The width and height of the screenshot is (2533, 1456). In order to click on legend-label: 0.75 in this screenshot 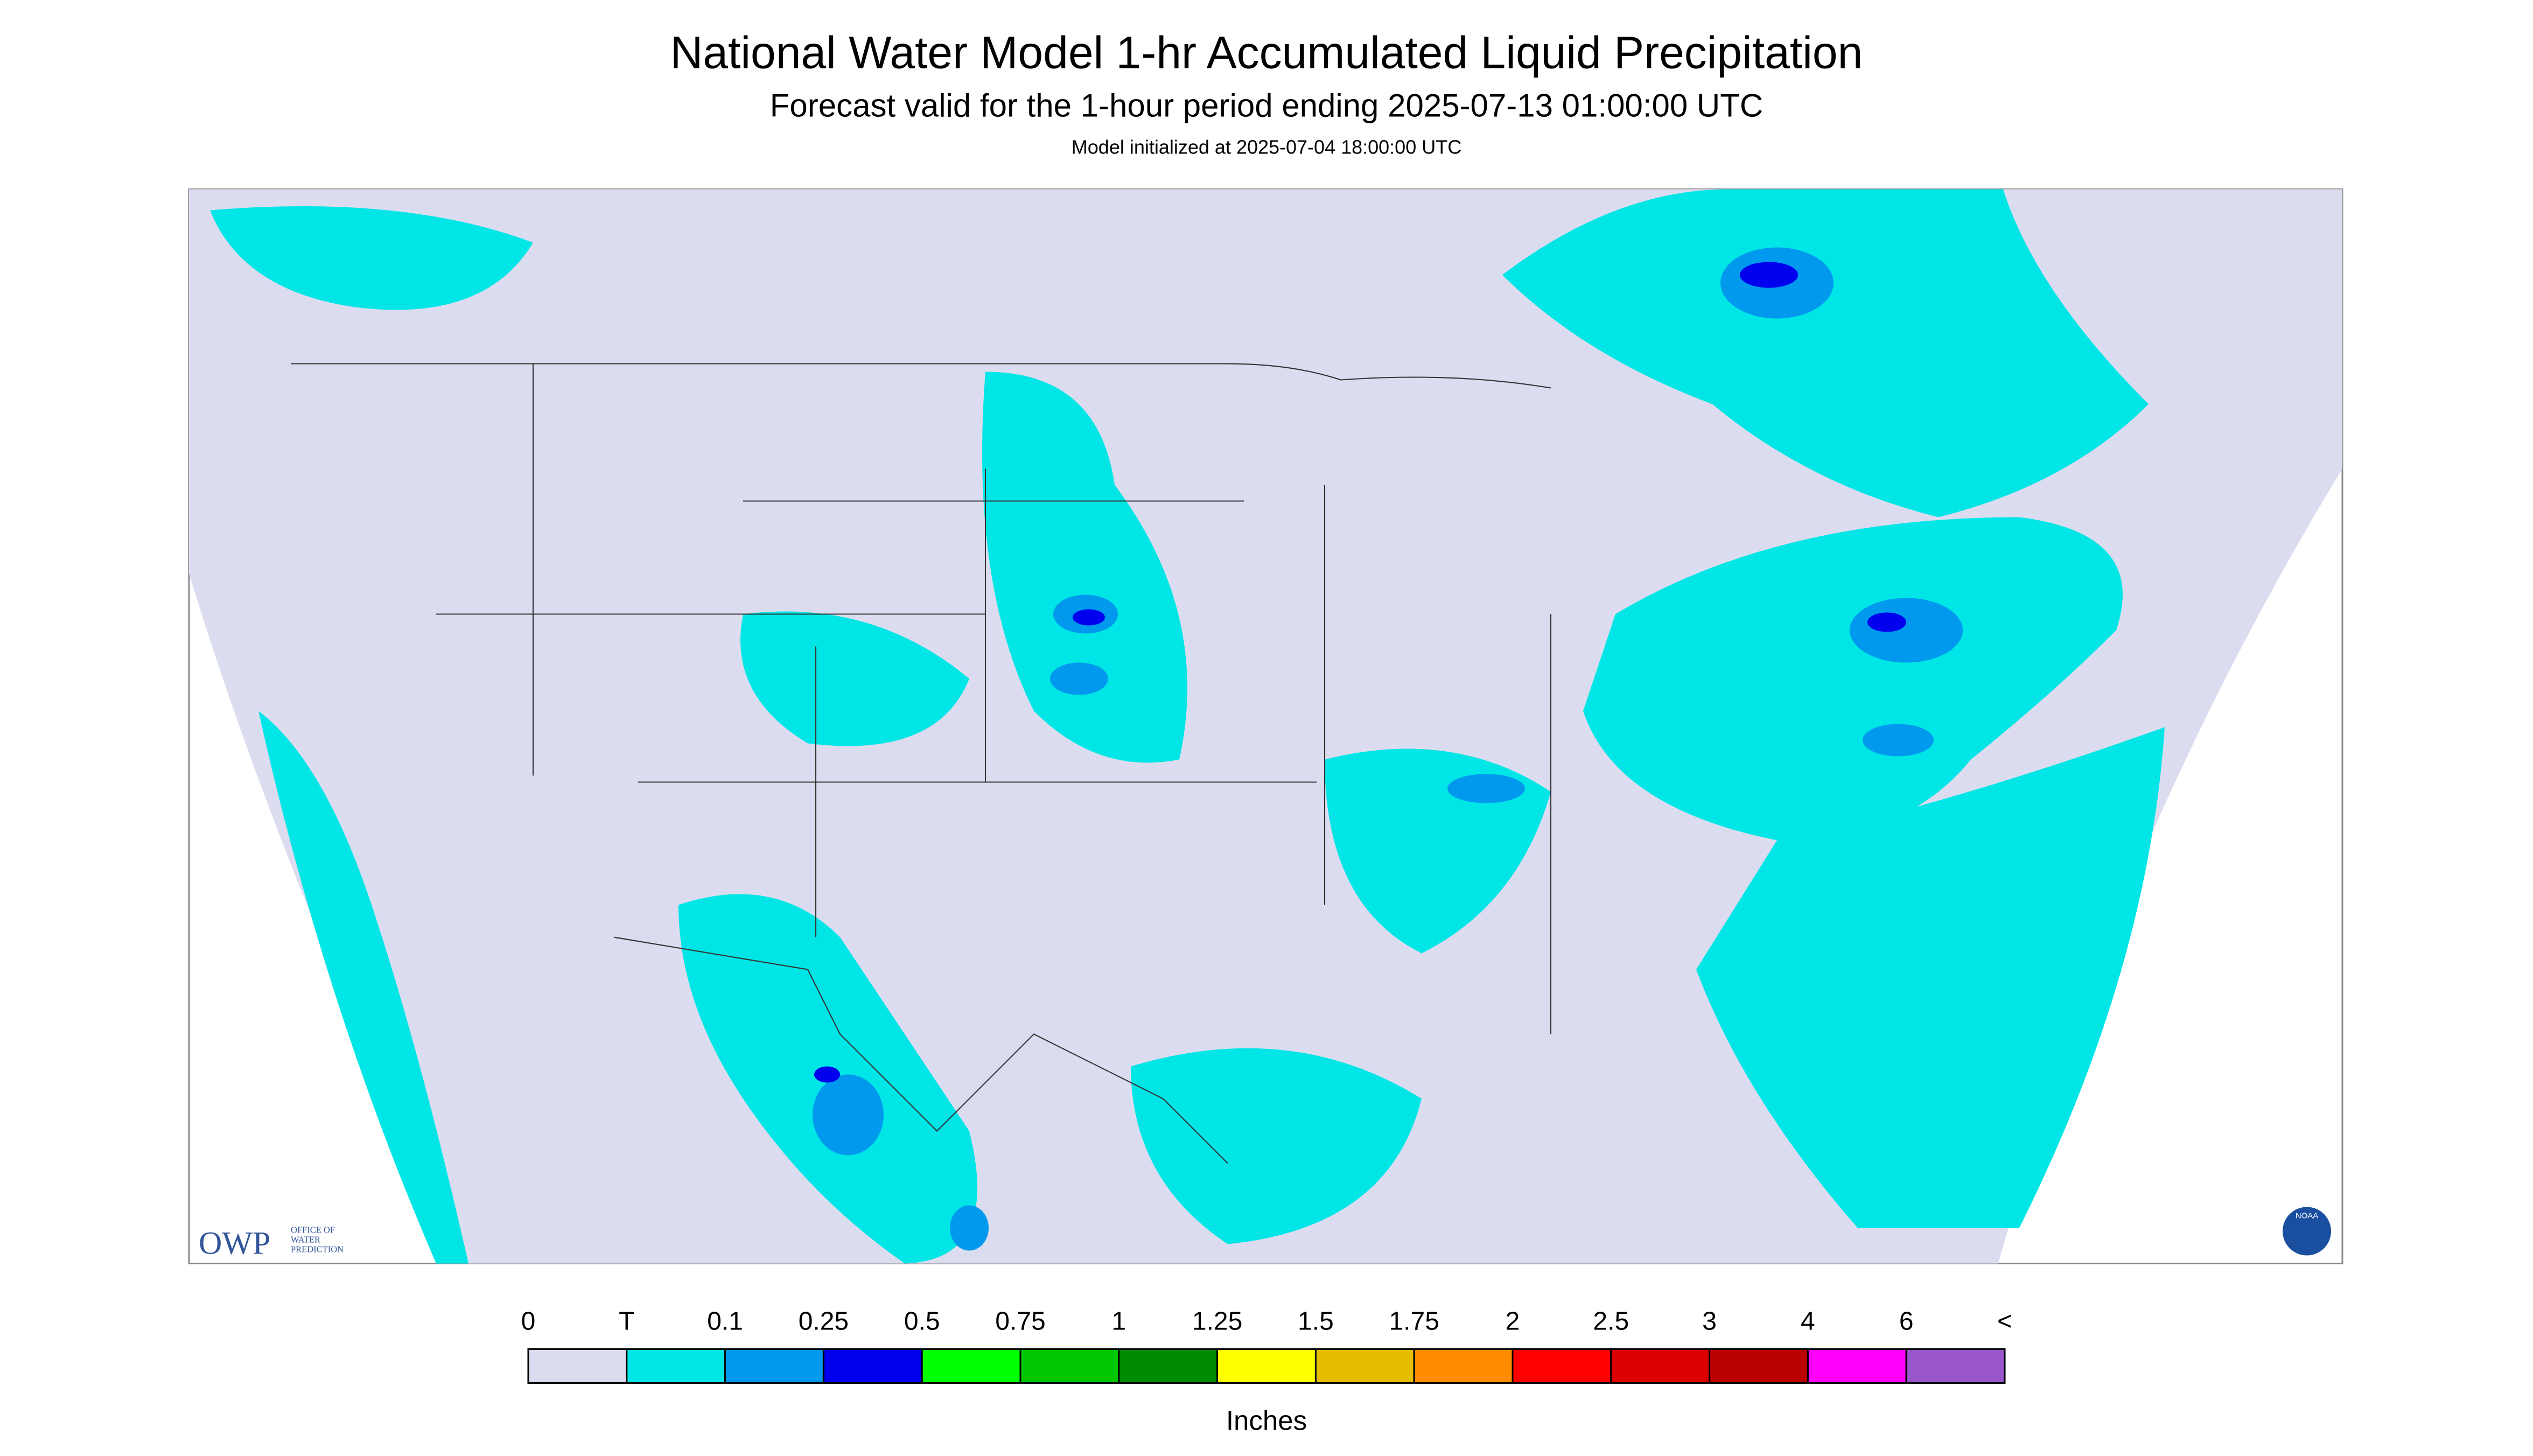, I will do `click(1020, 1321)`.